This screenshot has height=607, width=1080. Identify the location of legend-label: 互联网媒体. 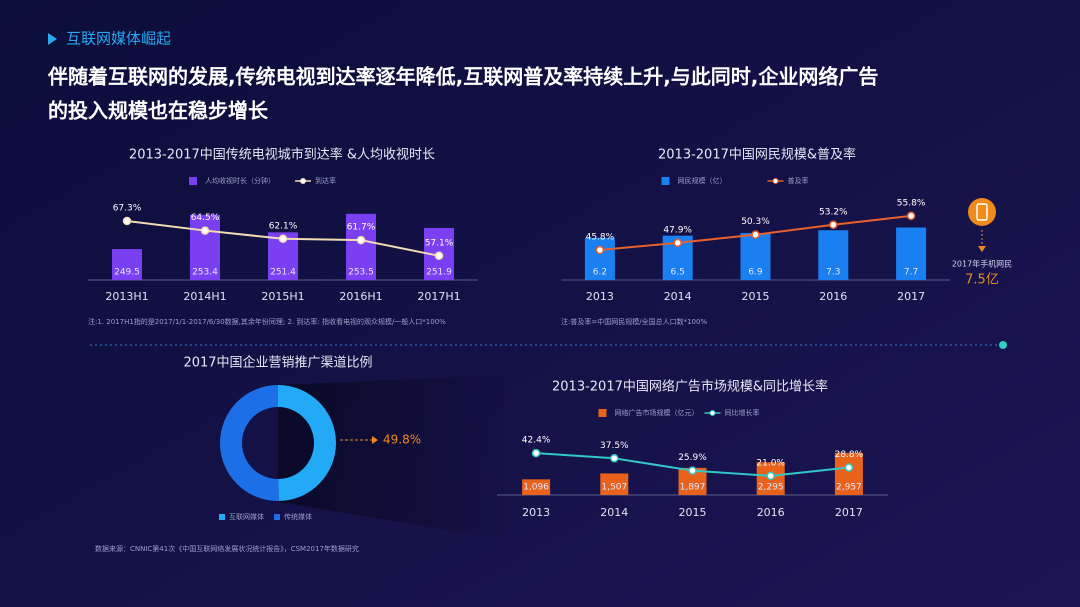
(246, 516).